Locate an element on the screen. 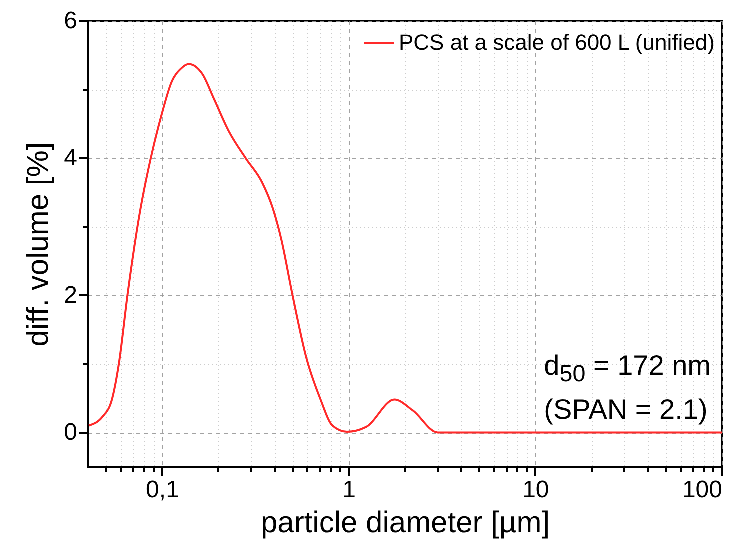  y-axis-title: diff. volume [%] is located at coordinates (39, 244).